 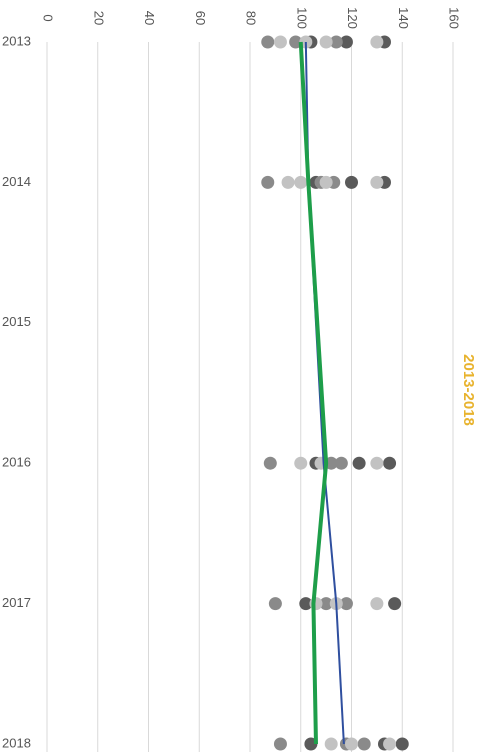 I want to click on x-tick-label: 2018, so click(x=16, y=742).